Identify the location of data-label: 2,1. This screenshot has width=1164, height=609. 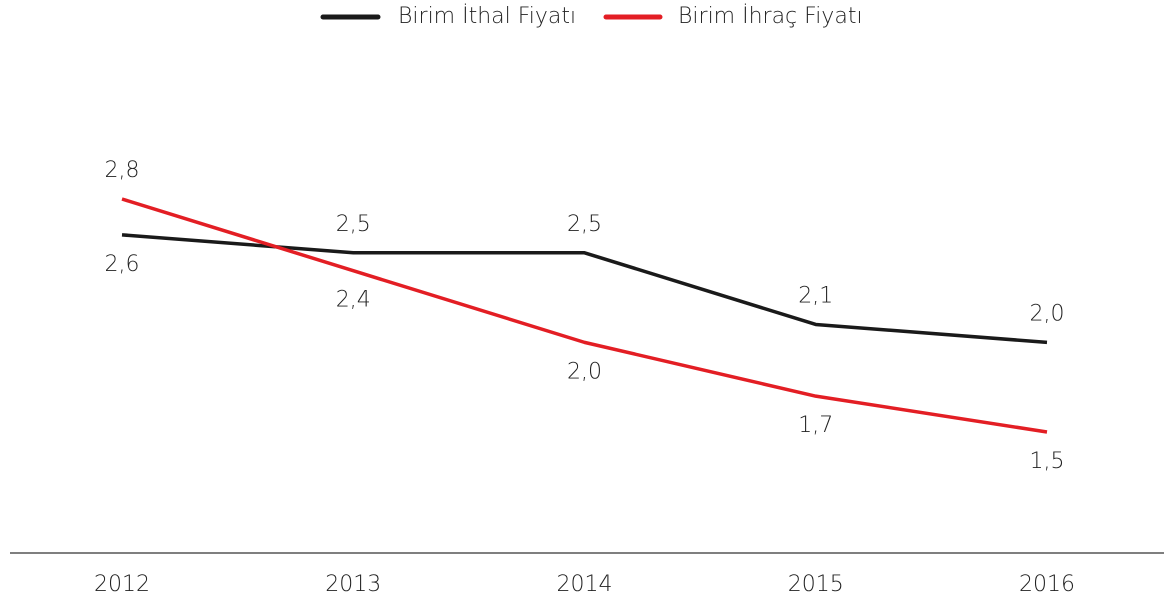
(815, 295).